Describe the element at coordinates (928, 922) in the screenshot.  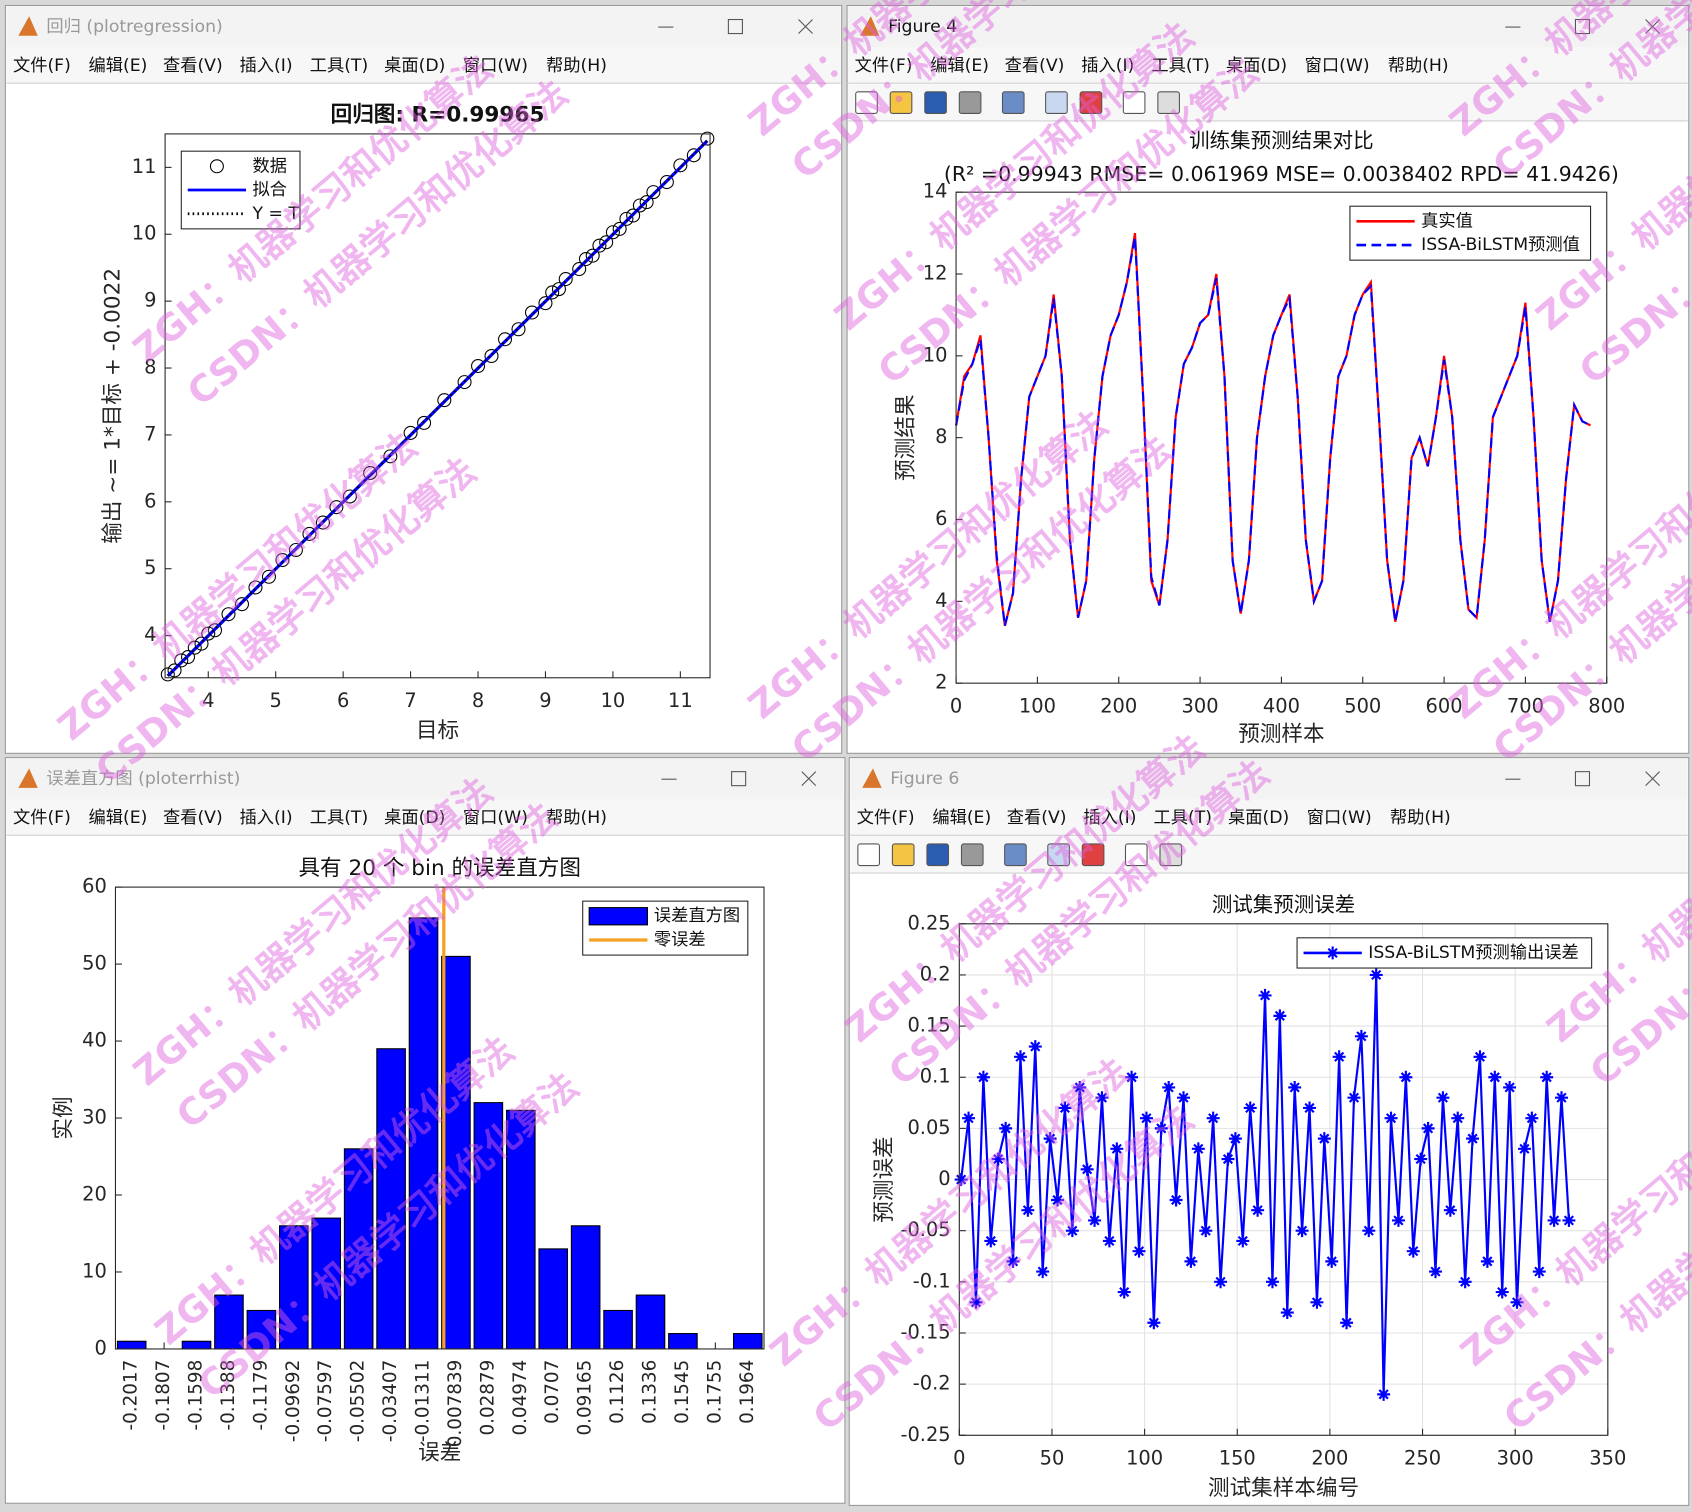
I see `y-tick-label: 0.25` at that location.